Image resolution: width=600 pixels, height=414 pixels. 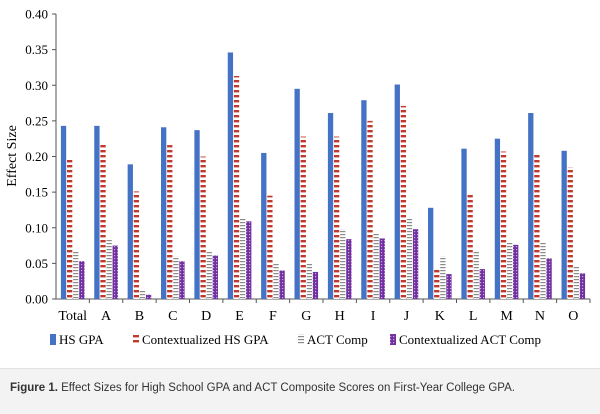 I want to click on bar-act-comp-g, so click(x=309, y=281).